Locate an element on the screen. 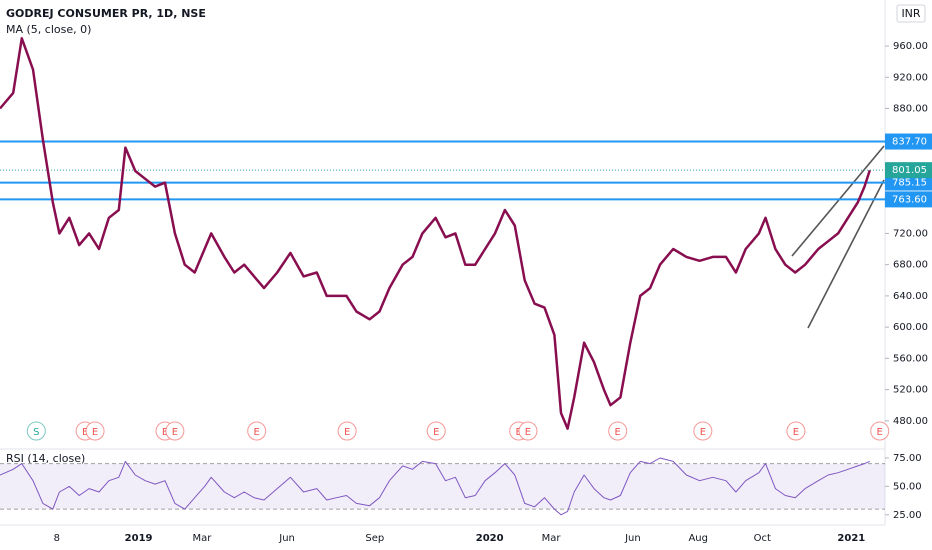 The image size is (932, 550). x-tick-label: Oct is located at coordinates (762, 538).